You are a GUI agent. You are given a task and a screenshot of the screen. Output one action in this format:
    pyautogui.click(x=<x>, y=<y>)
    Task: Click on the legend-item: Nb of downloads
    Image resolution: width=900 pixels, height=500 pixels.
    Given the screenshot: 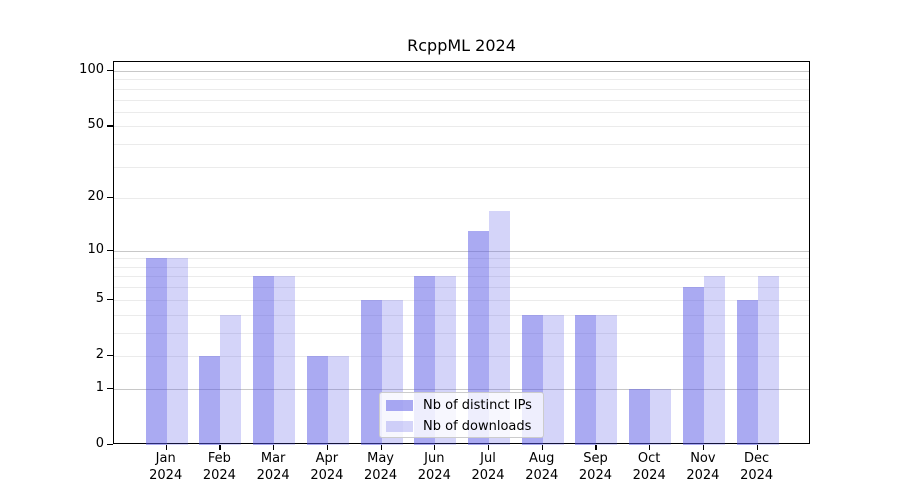 What is the action you would take?
    pyautogui.click(x=464, y=426)
    